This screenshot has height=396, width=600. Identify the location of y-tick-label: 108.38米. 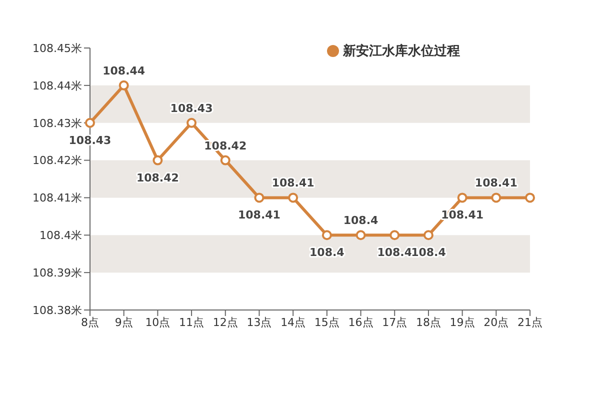
(57, 310).